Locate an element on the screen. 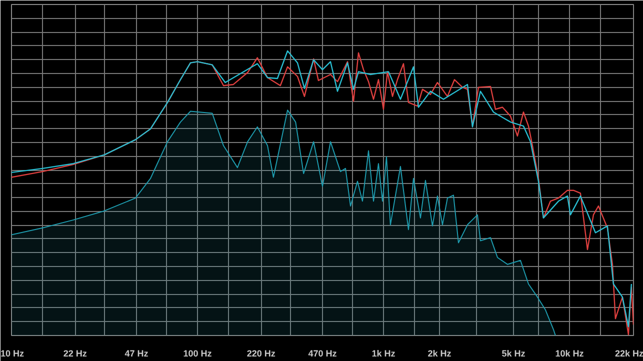 Image resolution: width=643 pixels, height=361 pixels. x-tick-label: 2k Hz is located at coordinates (440, 353).